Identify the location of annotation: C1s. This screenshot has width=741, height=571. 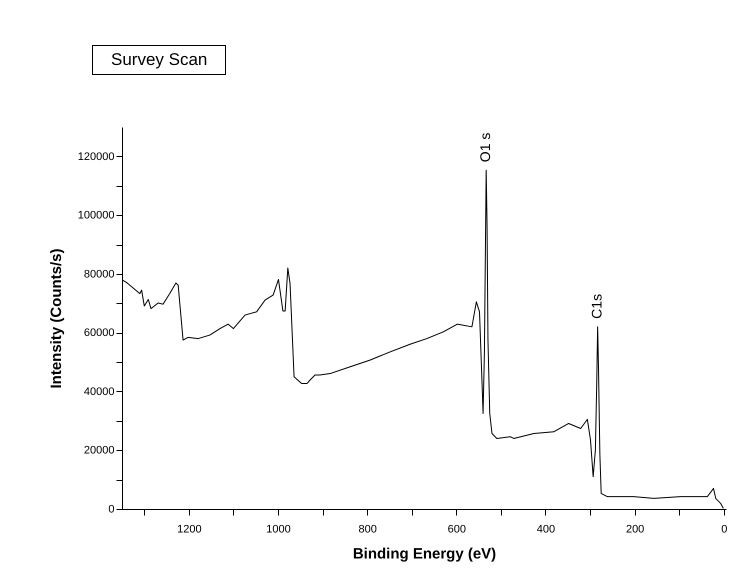
(596, 306).